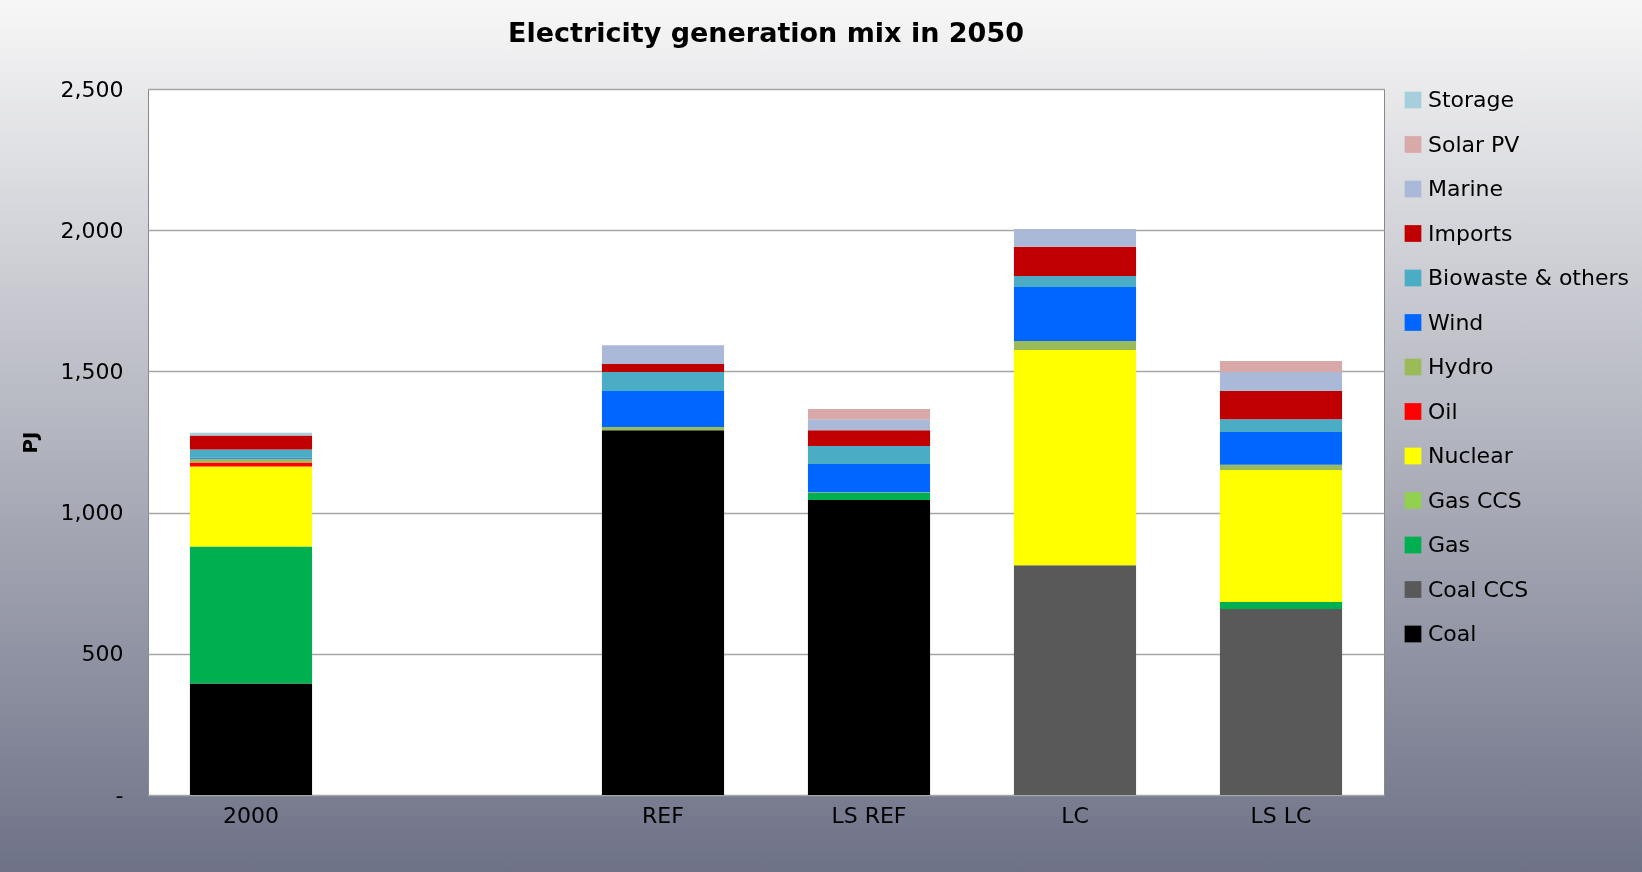  Describe the element at coordinates (1475, 500) in the screenshot. I see `legend-label: Gas CCS` at that location.